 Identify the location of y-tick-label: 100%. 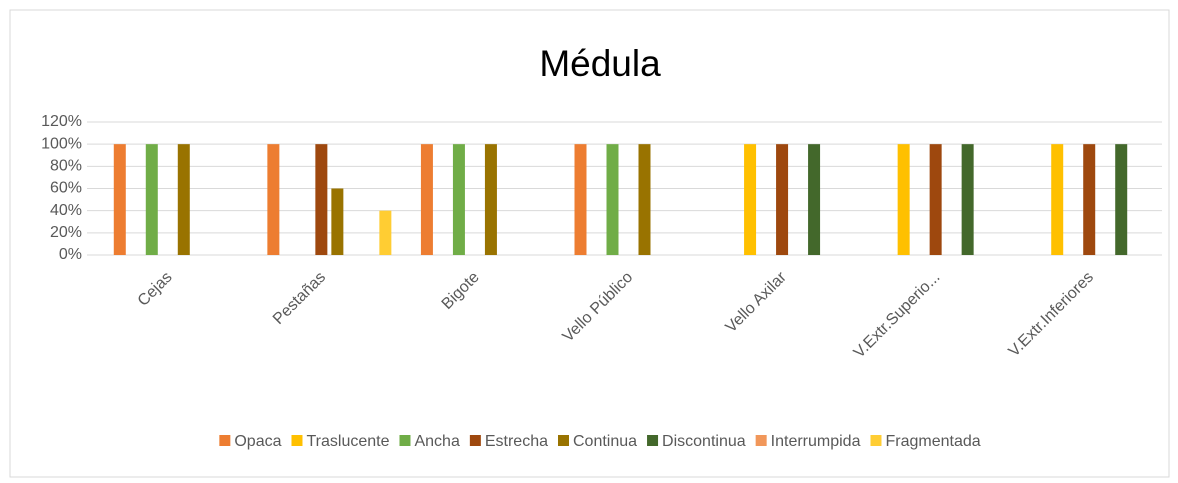
(61, 143).